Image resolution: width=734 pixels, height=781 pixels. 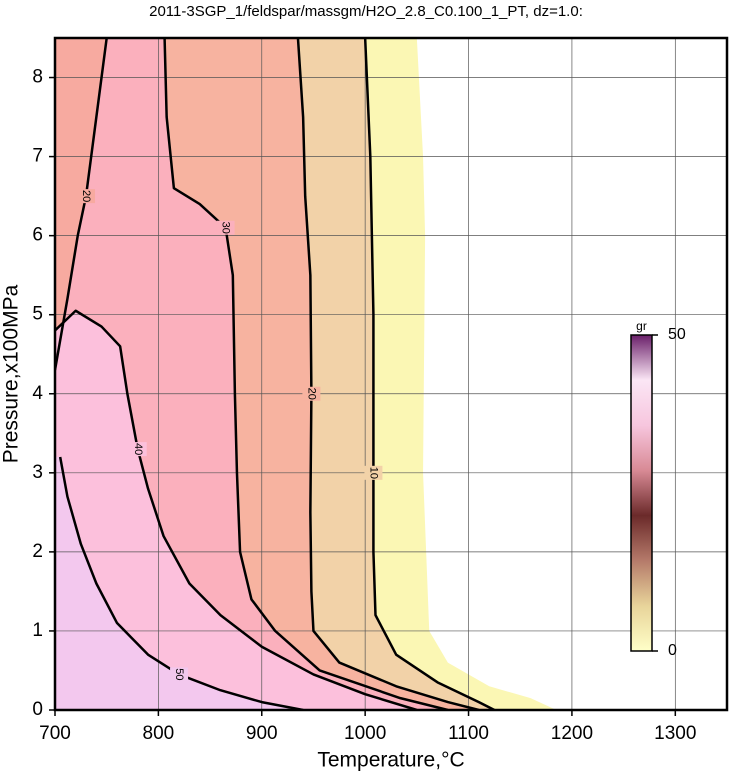 I want to click on contour-label: 50, so click(x=179, y=674).